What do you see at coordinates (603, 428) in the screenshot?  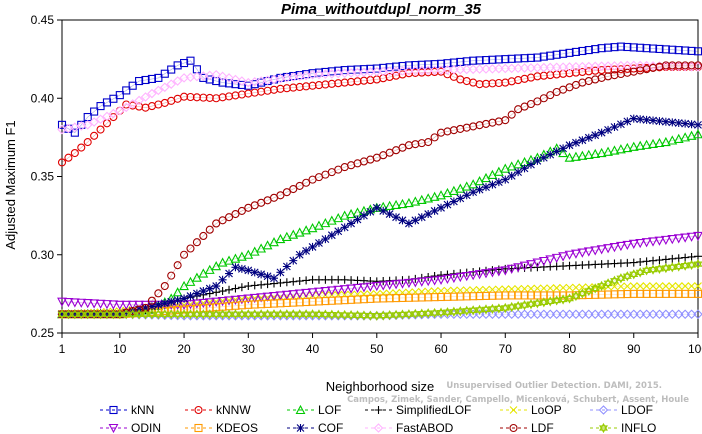 I see `legend-marker-inflo` at bounding box center [603, 428].